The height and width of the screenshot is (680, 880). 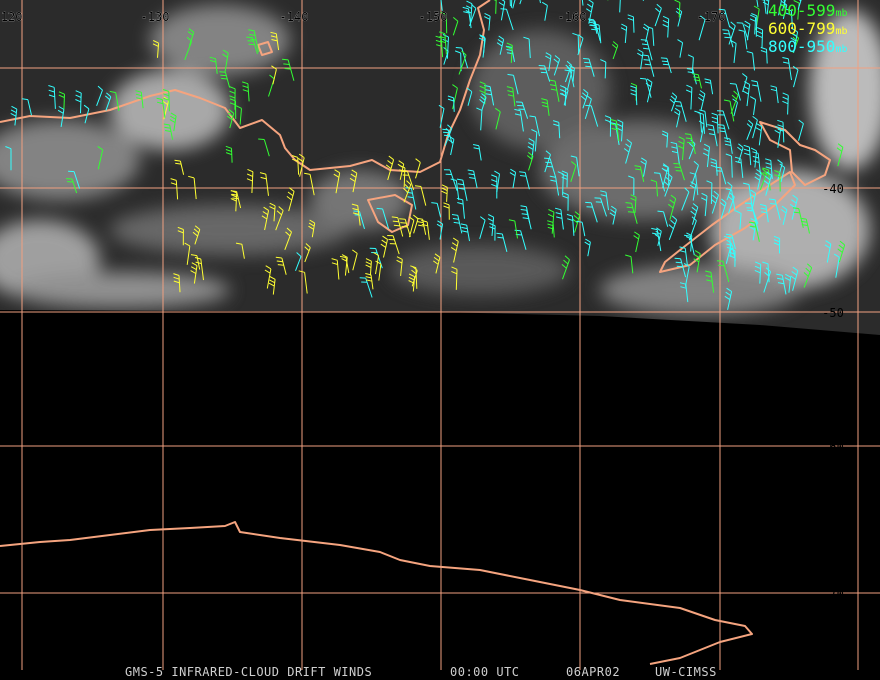 I want to click on longitude-label: -170, so click(x=711, y=17).